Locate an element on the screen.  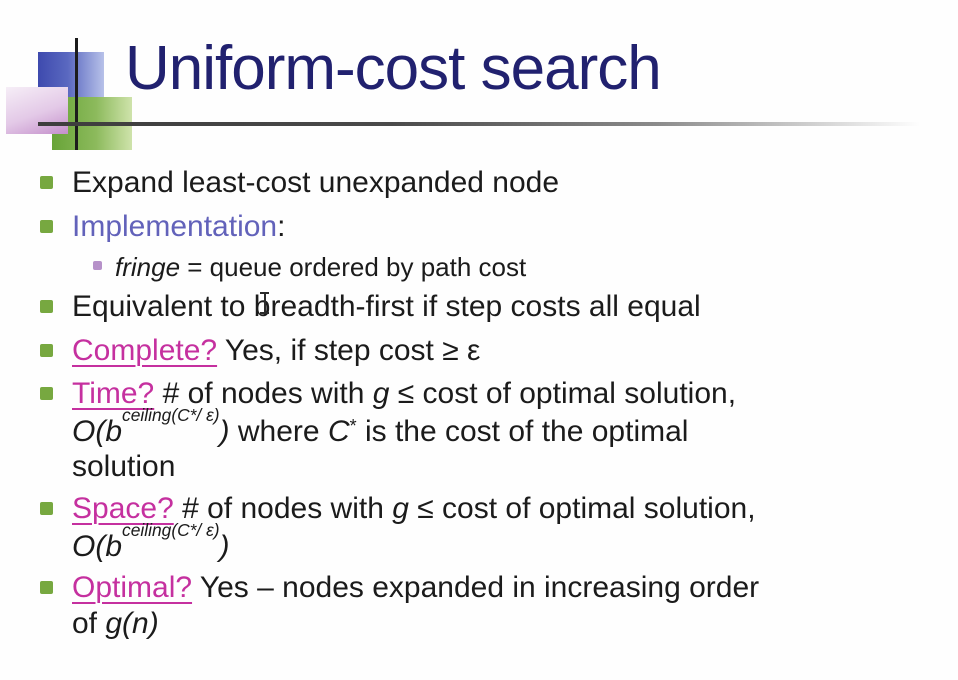
fringe-term: fringe is located at coordinates (148, 267).